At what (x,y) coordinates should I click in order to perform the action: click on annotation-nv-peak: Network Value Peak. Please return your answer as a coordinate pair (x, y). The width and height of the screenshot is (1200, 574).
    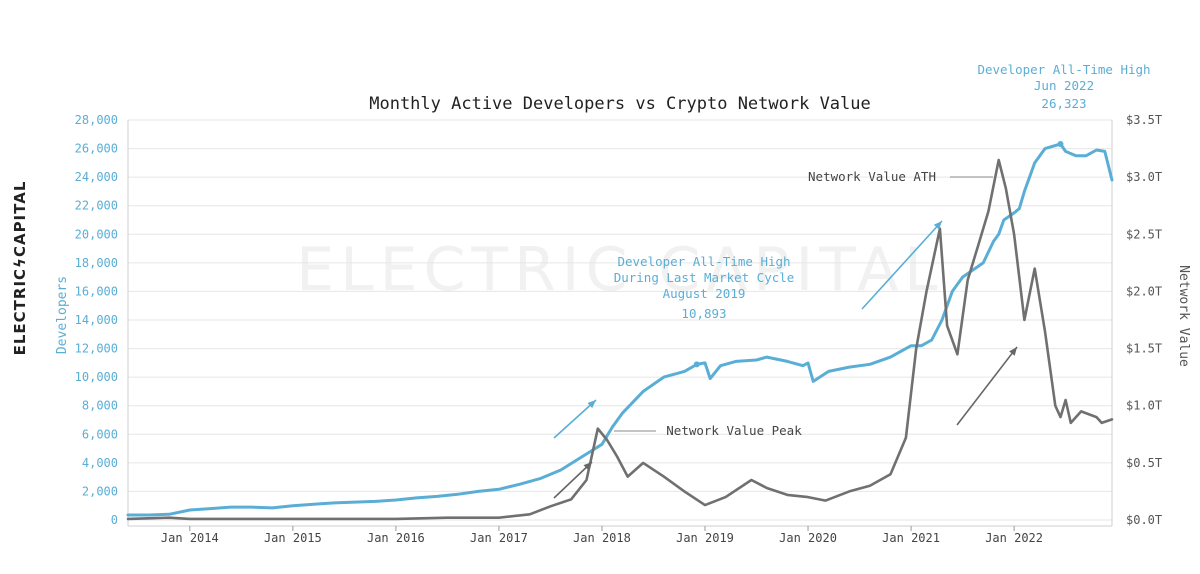
    Looking at the image, I should click on (734, 430).